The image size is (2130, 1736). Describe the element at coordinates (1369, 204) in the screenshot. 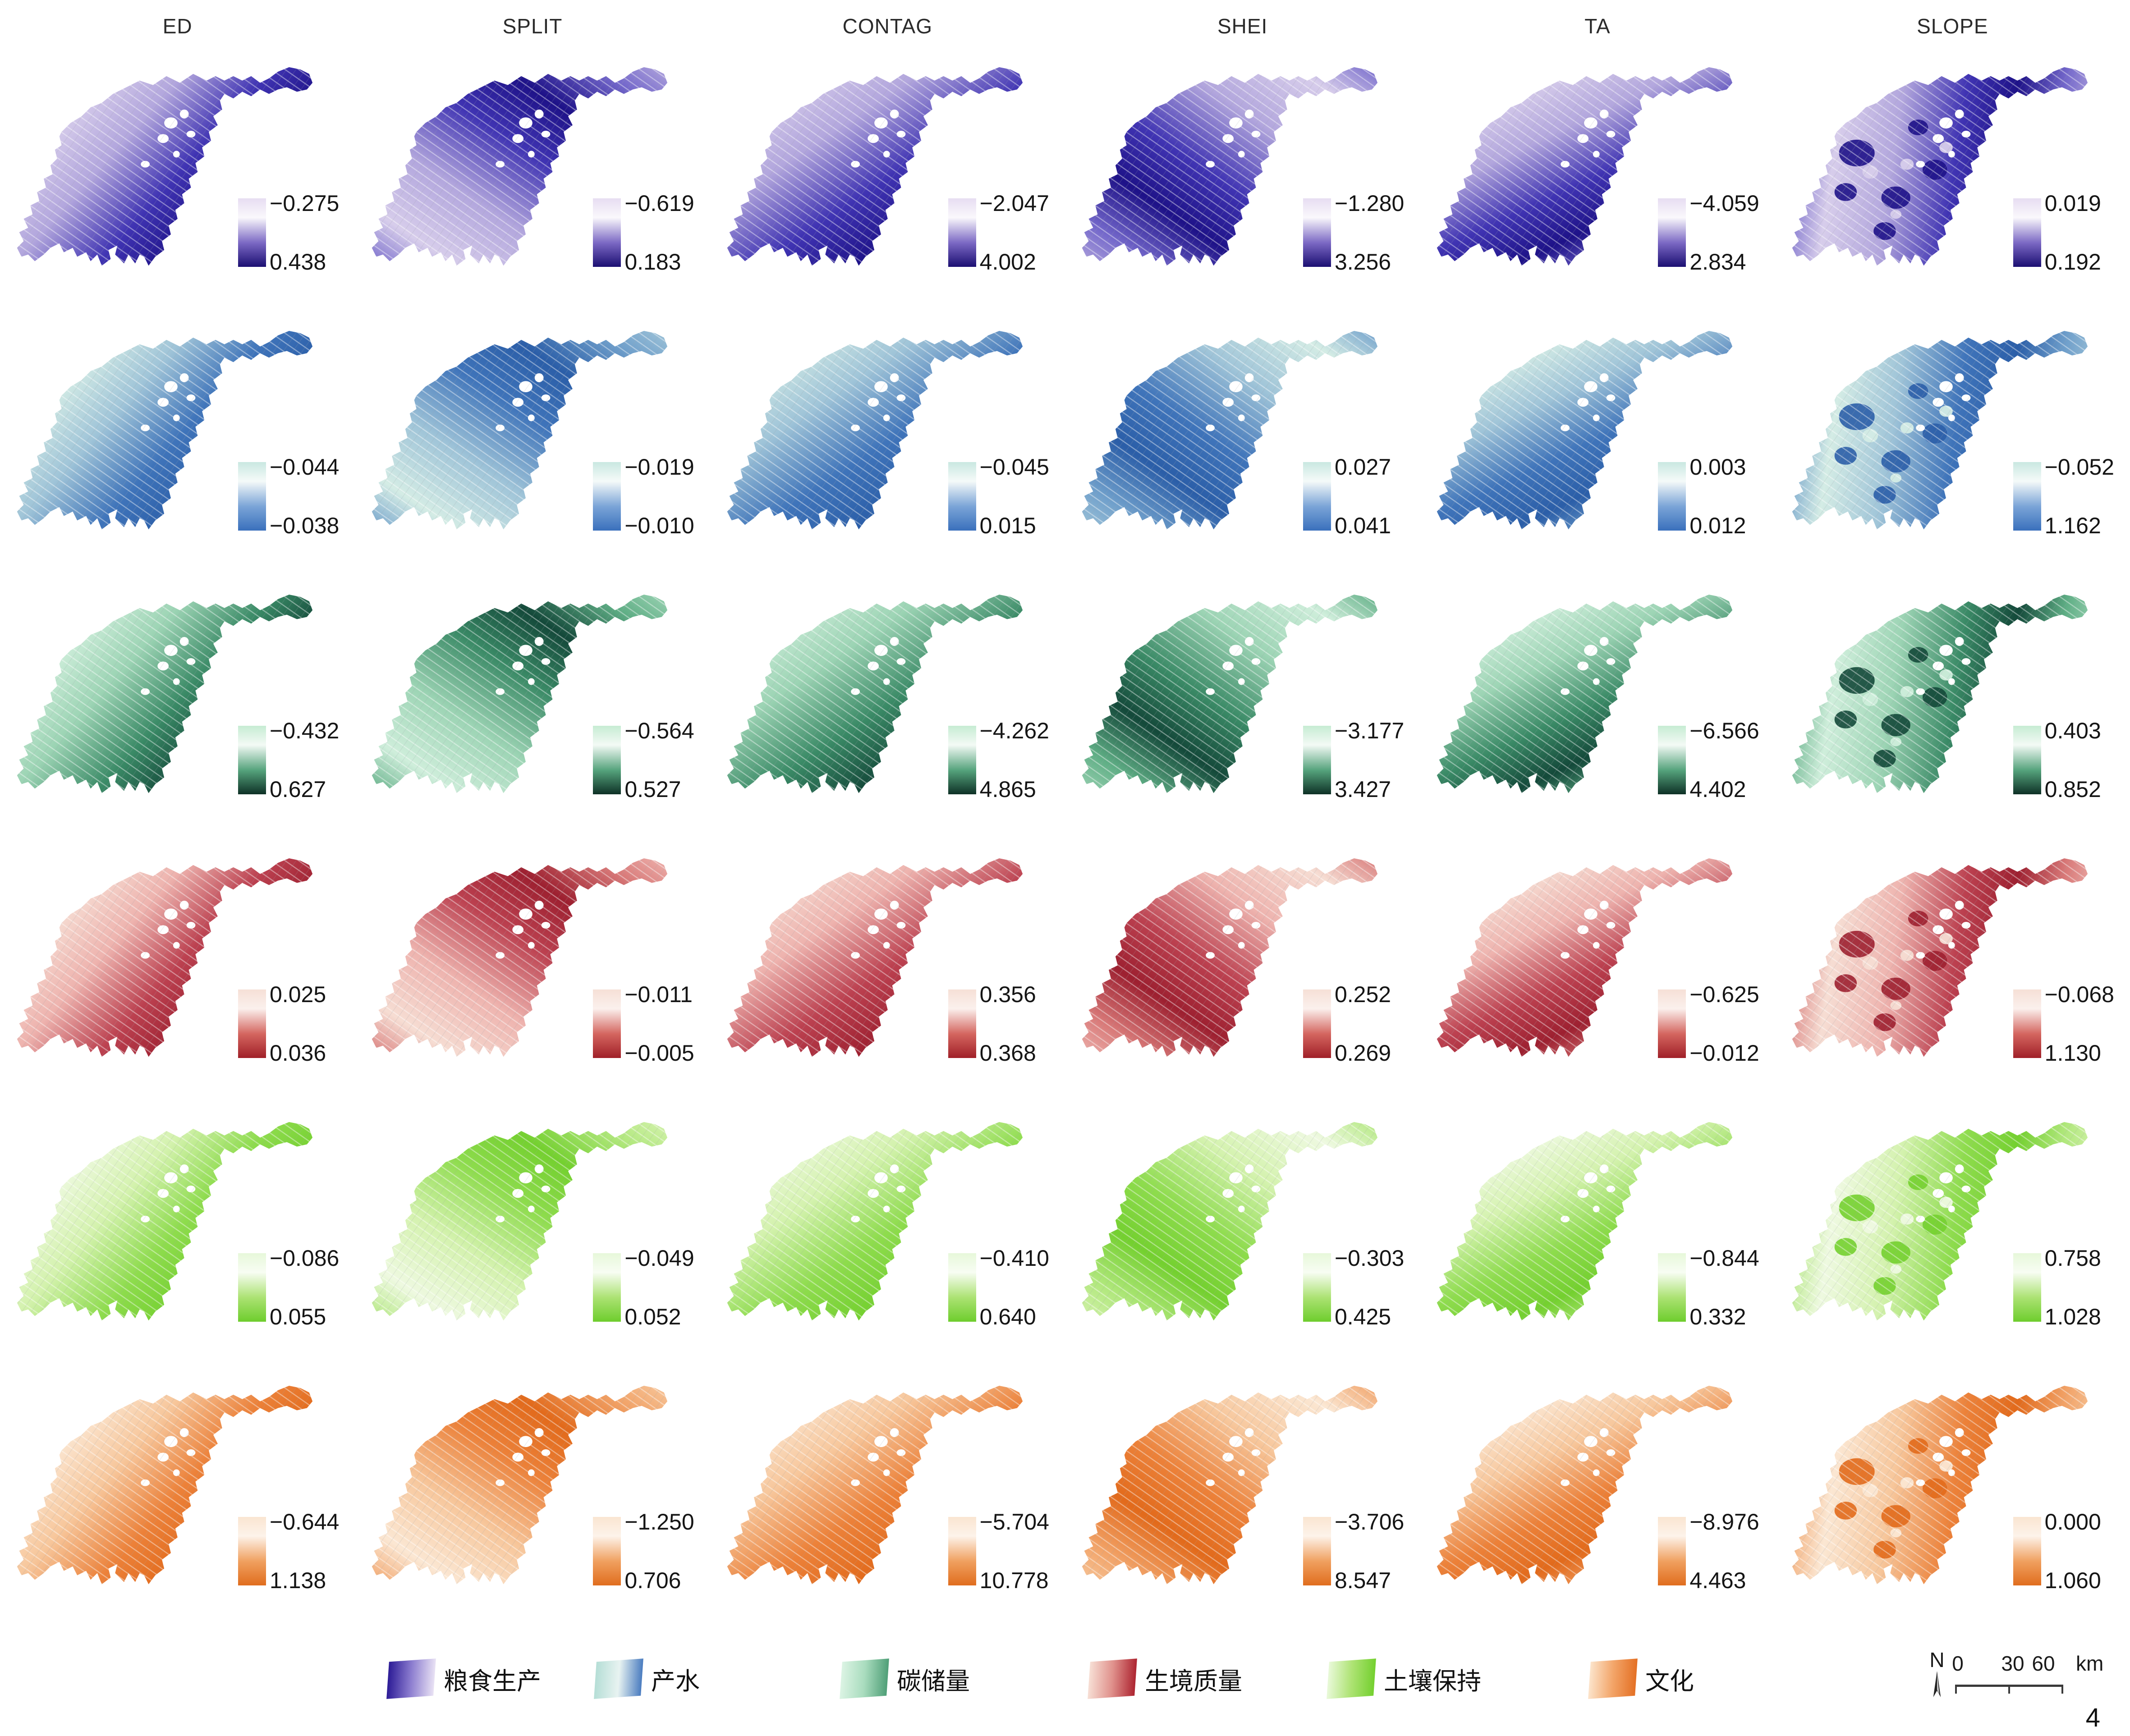

I see `colorbar-value-top: −1.280` at that location.